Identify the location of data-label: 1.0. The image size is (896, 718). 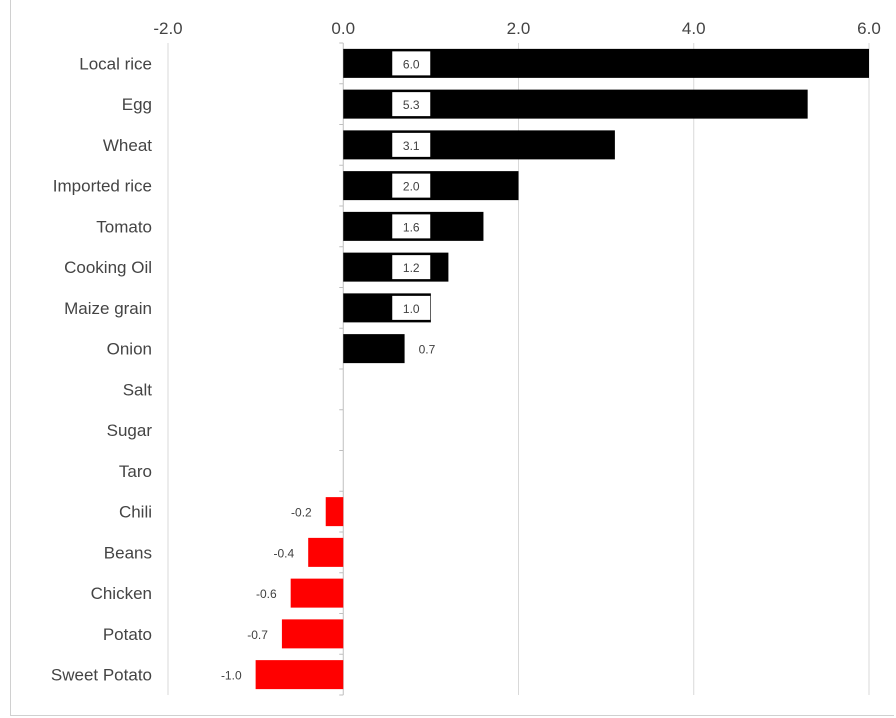
(411, 309).